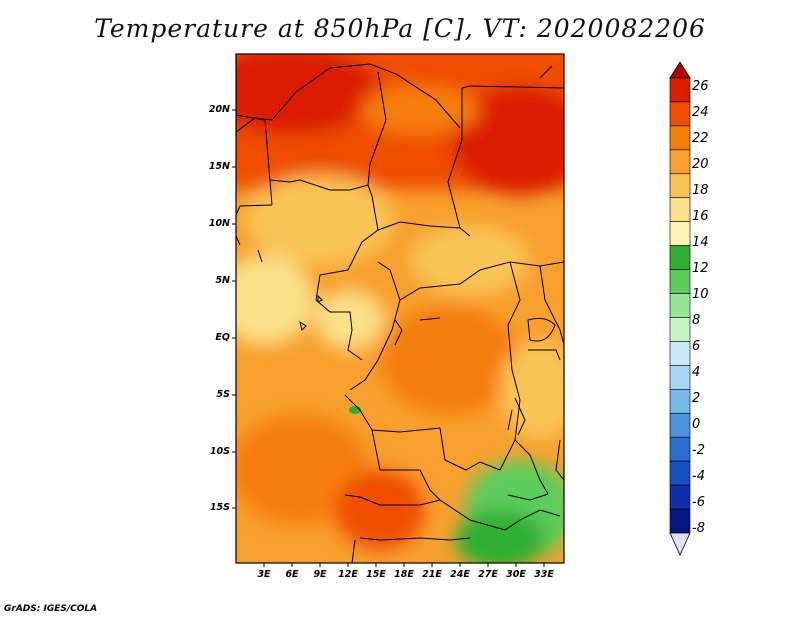 The height and width of the screenshot is (618, 800). What do you see at coordinates (696, 346) in the screenshot?
I see `colorbar-label-6: 6` at bounding box center [696, 346].